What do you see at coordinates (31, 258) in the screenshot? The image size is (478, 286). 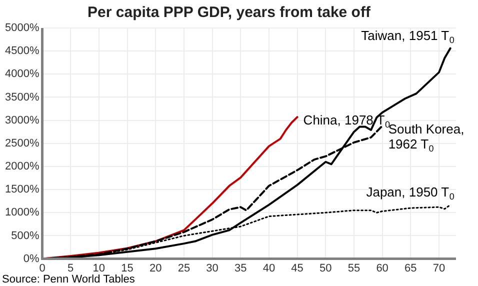 I see `y-tick-label: 0%` at bounding box center [31, 258].